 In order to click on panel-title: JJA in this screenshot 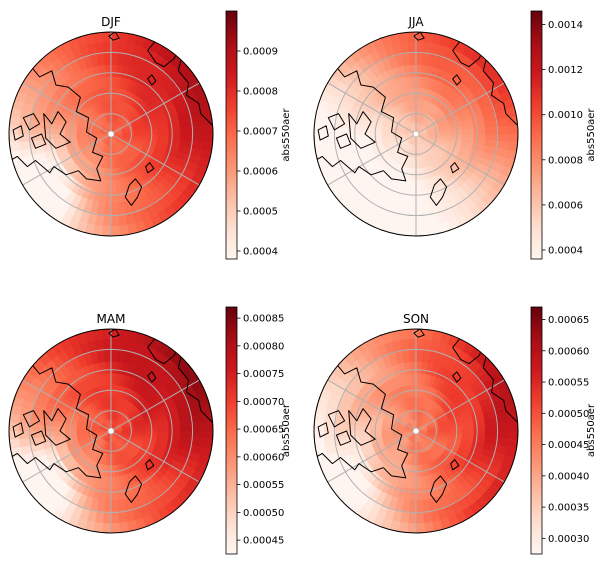, I will do `click(415, 22)`.